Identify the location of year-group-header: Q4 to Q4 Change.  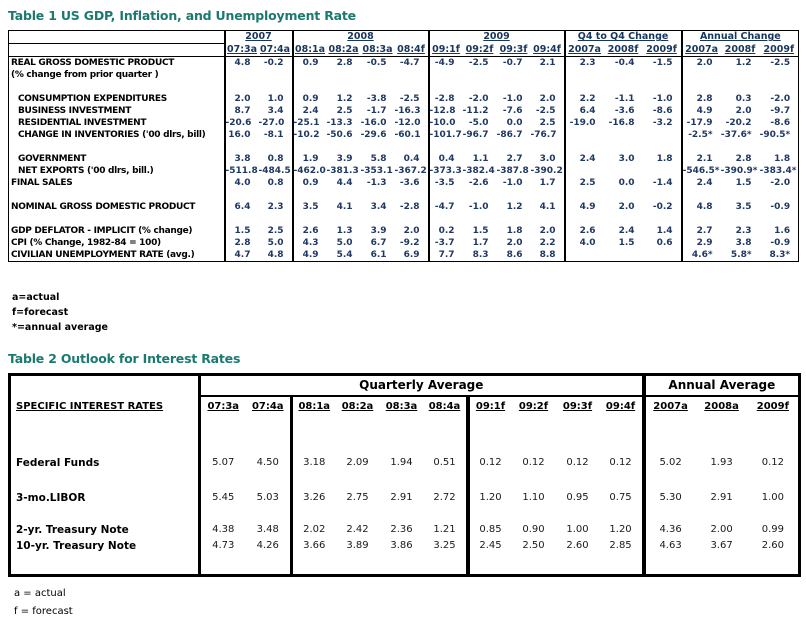
(622, 37).